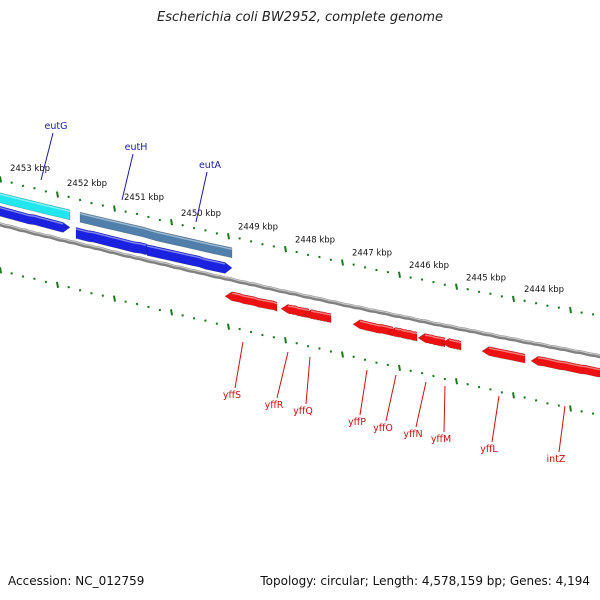 This screenshot has height=600, width=600. I want to click on gene-red-6-shine, so click(455, 341).